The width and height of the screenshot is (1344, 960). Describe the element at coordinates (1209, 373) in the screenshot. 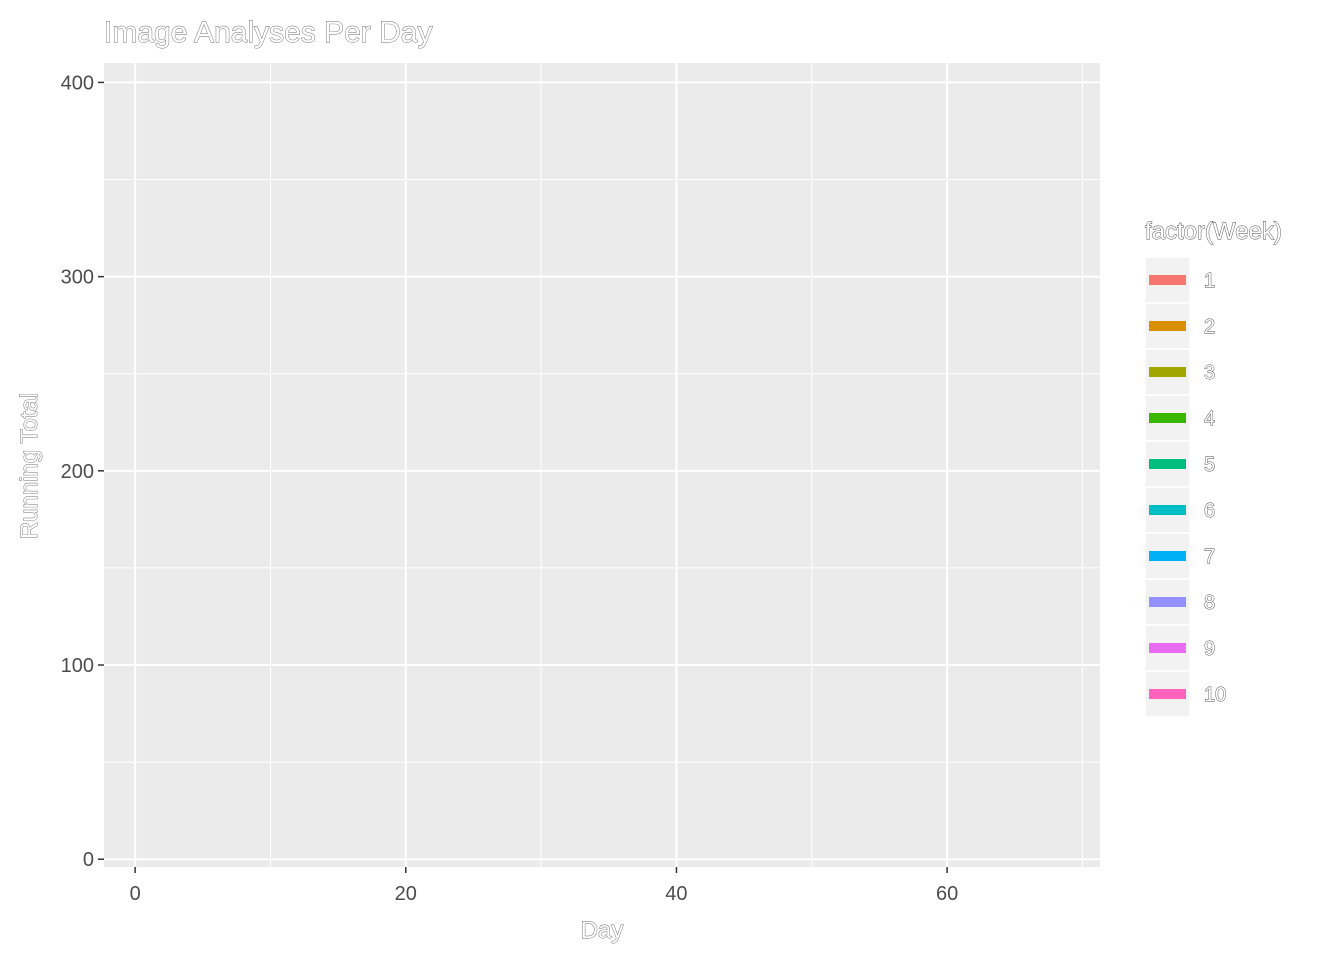

I see `legend-label: 3` at that location.